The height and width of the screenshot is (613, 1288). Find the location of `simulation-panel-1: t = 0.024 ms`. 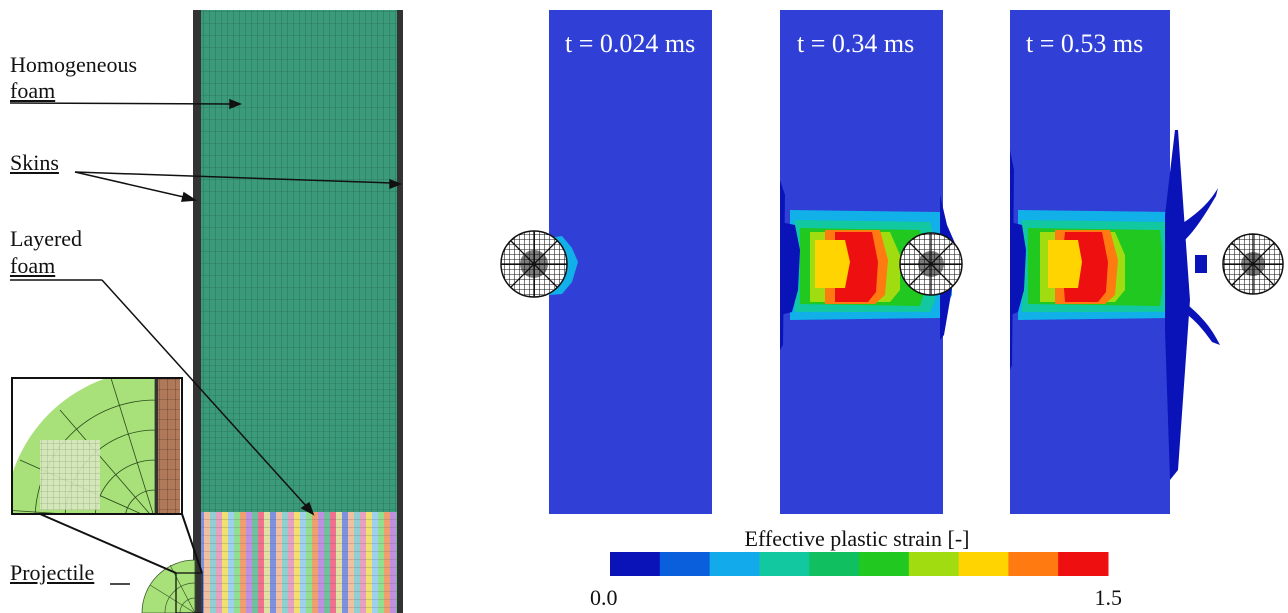

simulation-panel-1: t = 0.024 ms is located at coordinates (606, 262).